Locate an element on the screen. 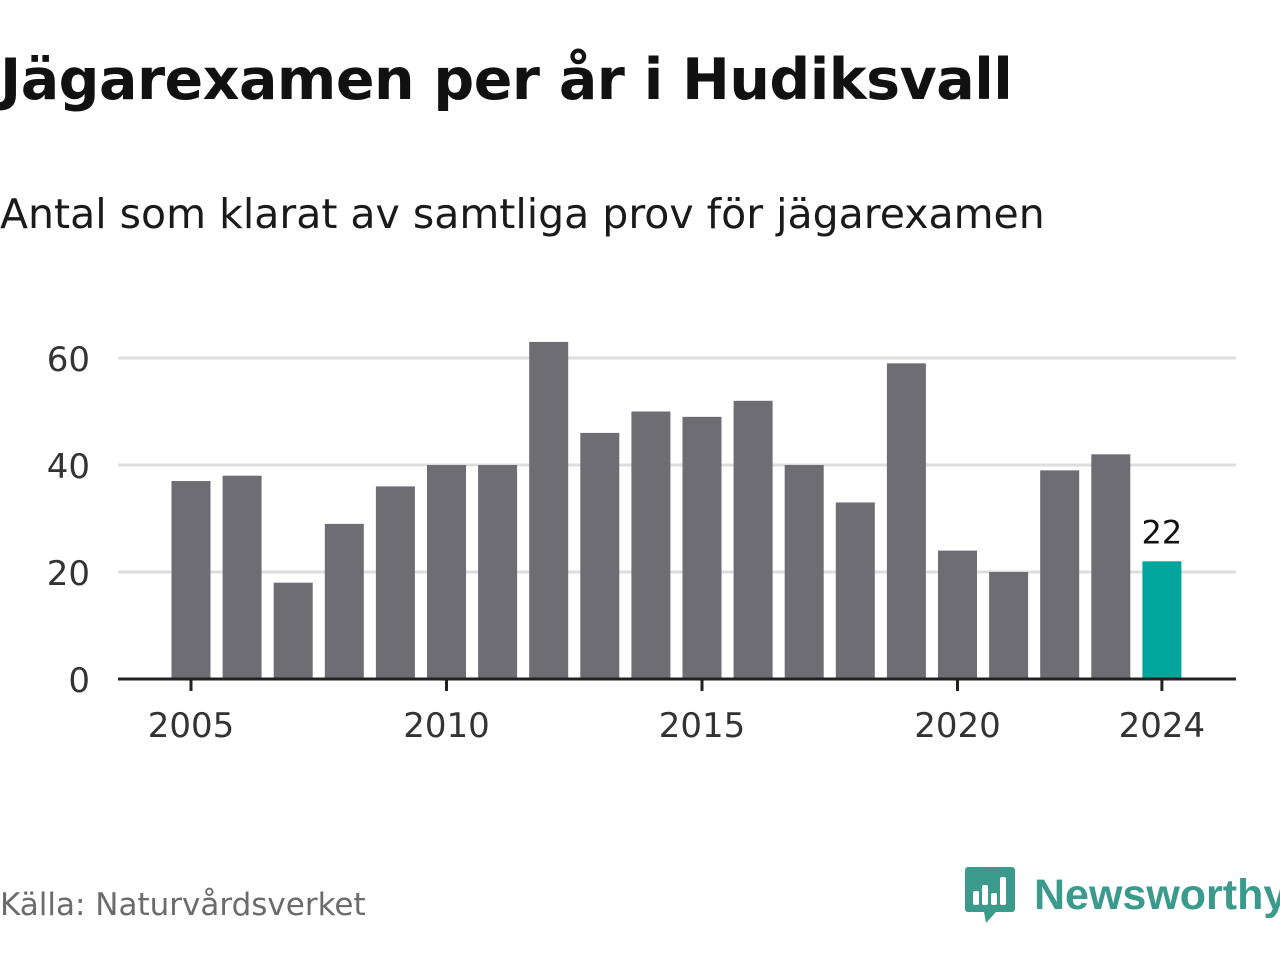 The height and width of the screenshot is (960, 1280). y-tick-label: 40 is located at coordinates (68, 467).